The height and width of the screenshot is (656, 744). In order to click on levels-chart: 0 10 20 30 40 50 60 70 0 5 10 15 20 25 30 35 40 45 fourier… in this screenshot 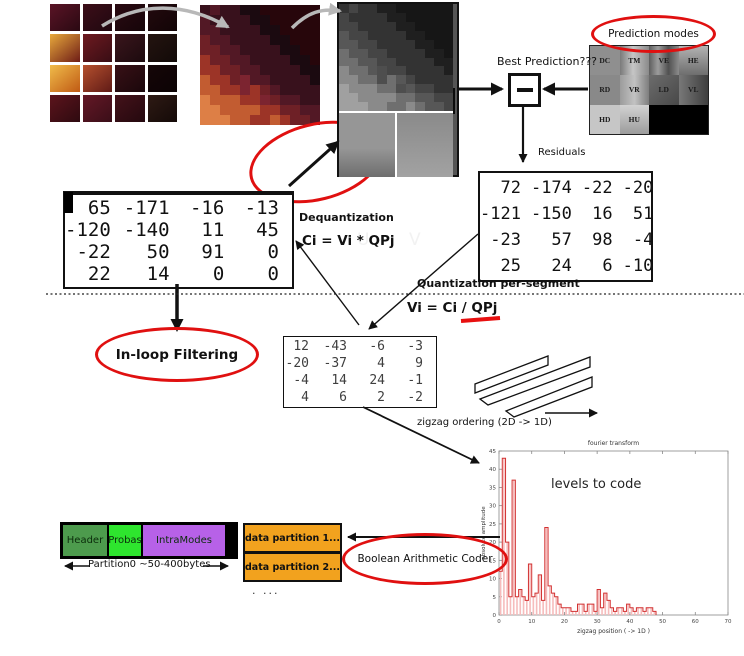, I will do `click(611, 542)`.